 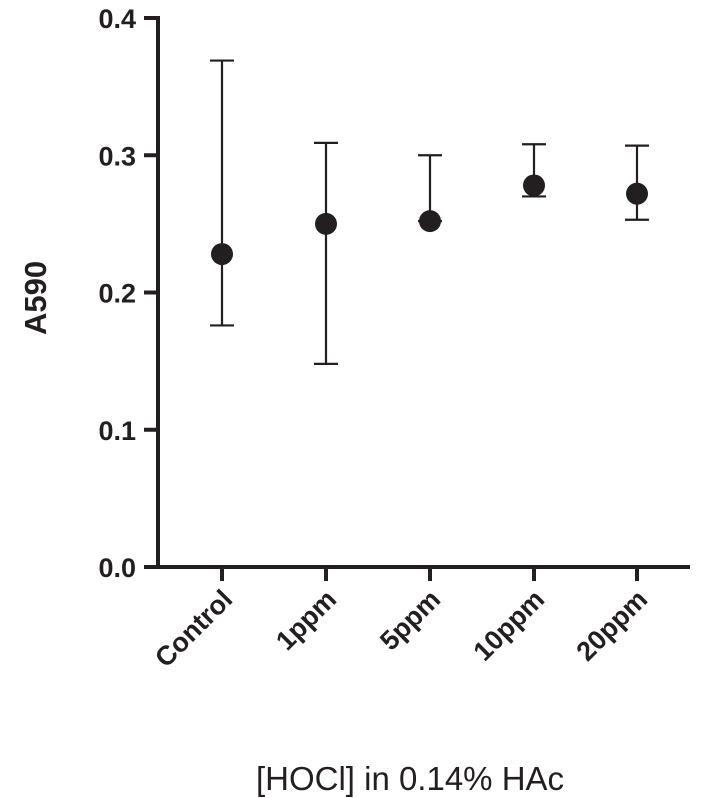 I want to click on x-tick-label: 5ppm, so click(x=410, y=620).